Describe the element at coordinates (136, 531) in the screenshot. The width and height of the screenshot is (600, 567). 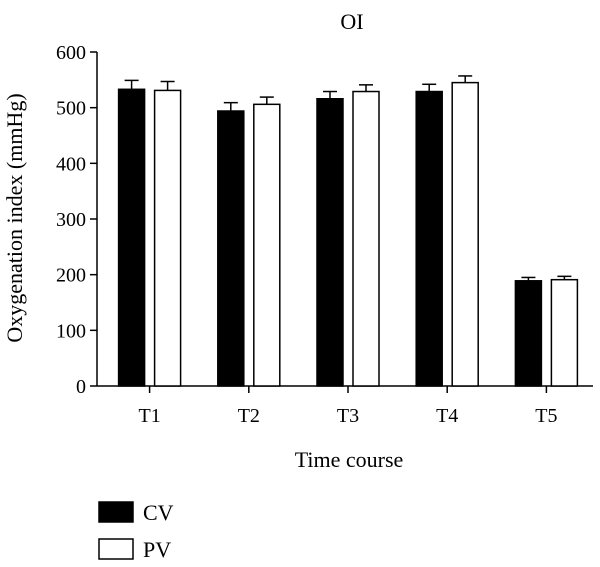
I see `legend: CV PV` at that location.